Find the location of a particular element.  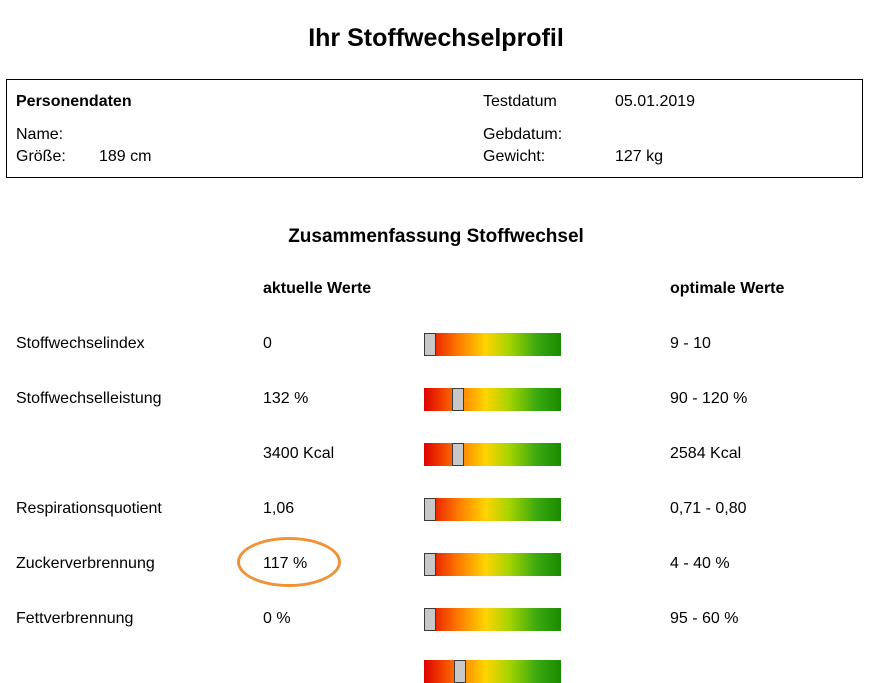

height-value: 189 cm is located at coordinates (125, 156).